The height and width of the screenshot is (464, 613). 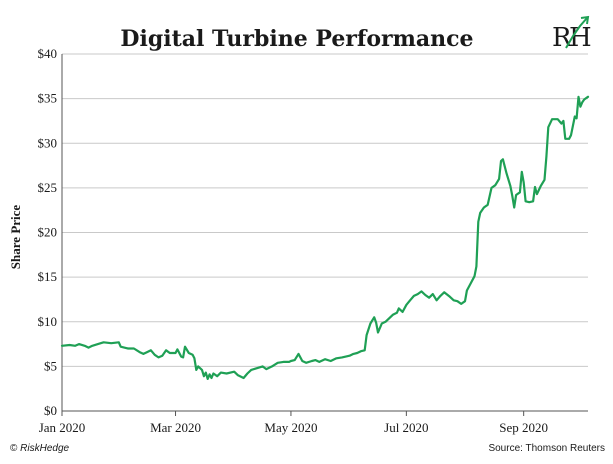 What do you see at coordinates (580, 38) in the screenshot?
I see `logo-letter-h: H` at bounding box center [580, 38].